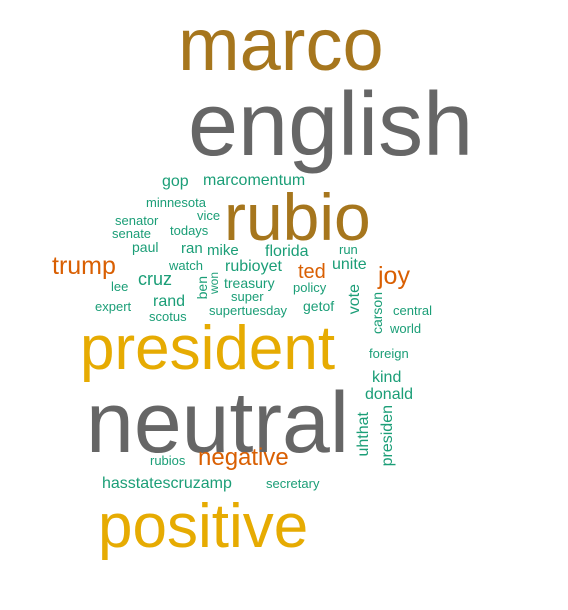 This screenshot has width=568, height=610. Describe the element at coordinates (169, 301) in the screenshot. I see `word-rand: rand` at that location.